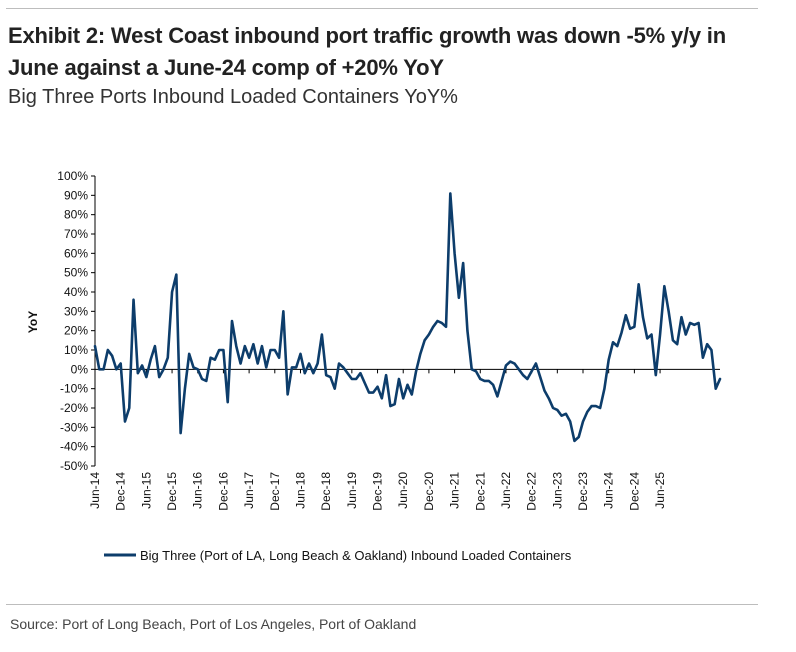 The height and width of the screenshot is (652, 796). Describe the element at coordinates (382, 604) in the screenshot. I see `bottom-rule` at that location.